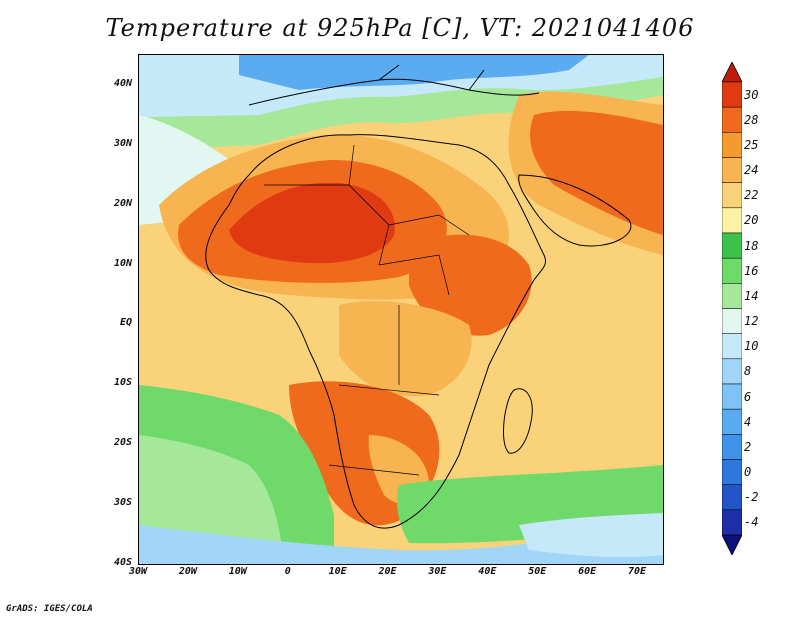  What do you see at coordinates (751, 321) in the screenshot?
I see `colorbar-label: 12` at bounding box center [751, 321].